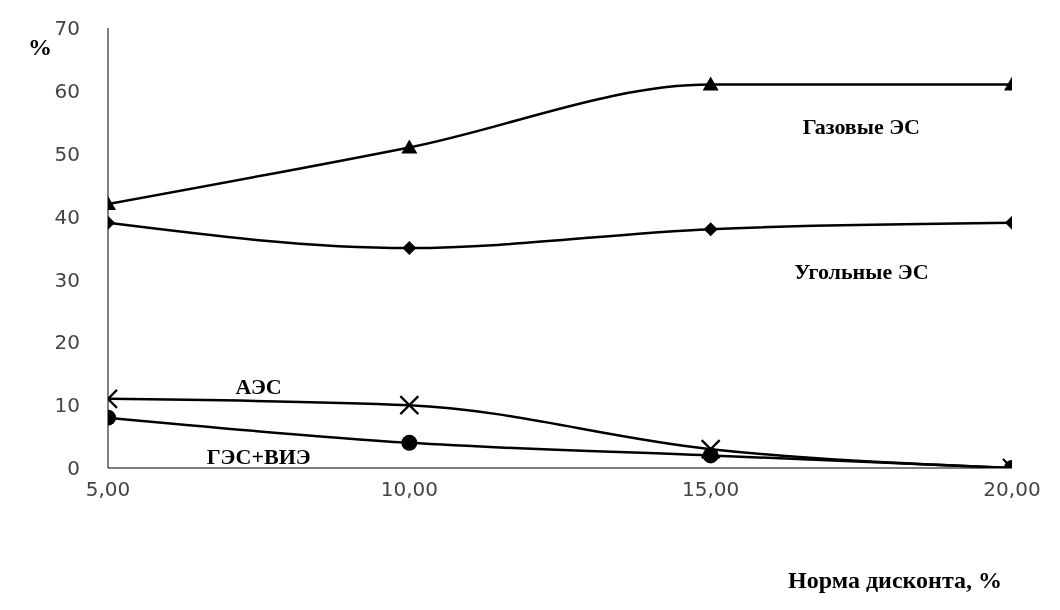 The height and width of the screenshot is (610, 1060). What do you see at coordinates (73, 468) in the screenshot?
I see `y-tick-label: 0` at bounding box center [73, 468].